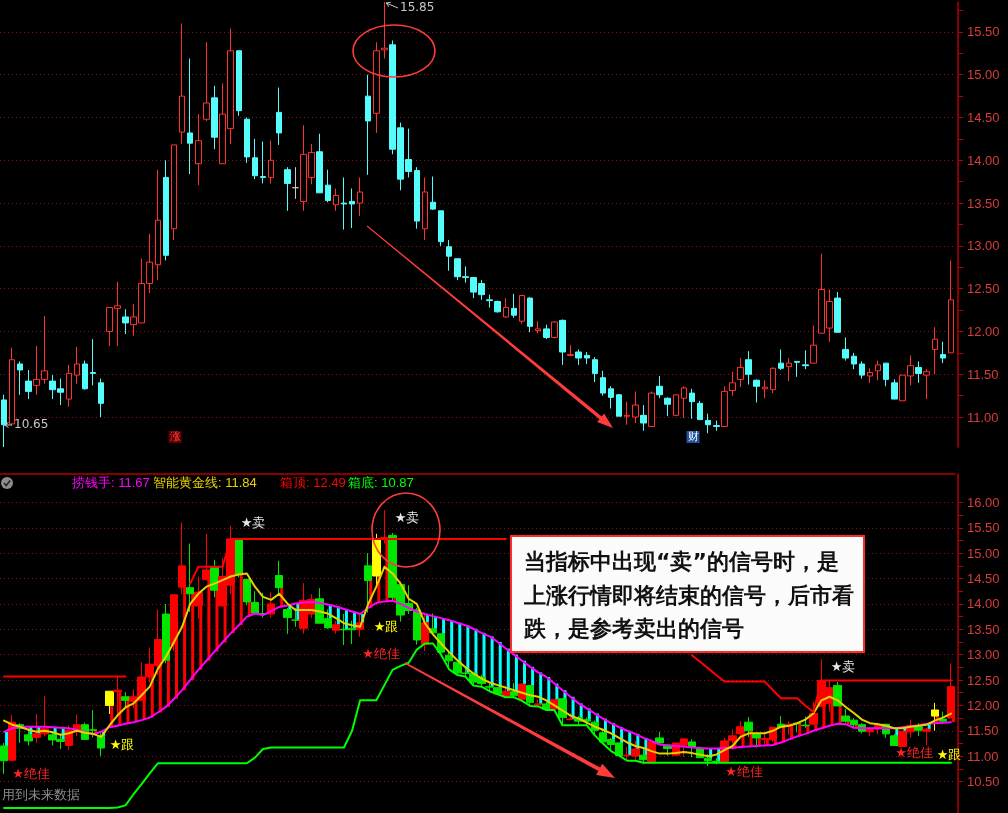  Describe the element at coordinates (983, 502) in the screenshot. I see `y-tick-label: 16.00` at that location.